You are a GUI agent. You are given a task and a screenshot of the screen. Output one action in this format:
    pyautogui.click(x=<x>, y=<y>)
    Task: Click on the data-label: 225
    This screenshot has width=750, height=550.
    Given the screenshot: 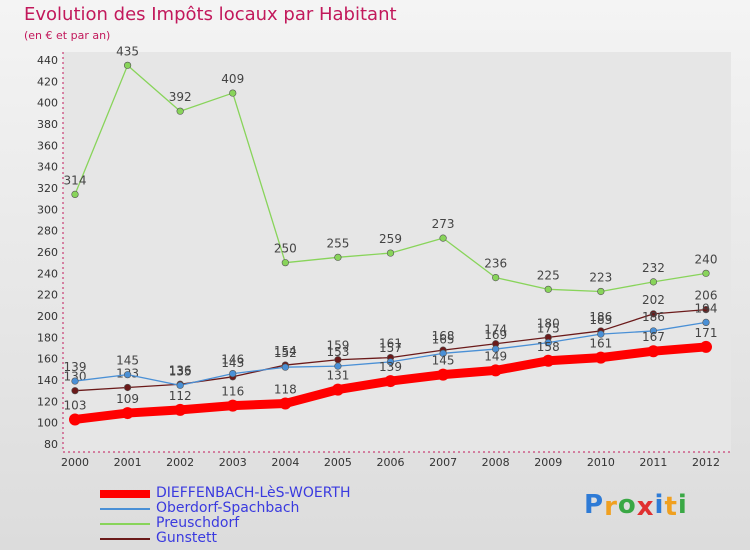 What is the action you would take?
    pyautogui.click(x=548, y=275)
    